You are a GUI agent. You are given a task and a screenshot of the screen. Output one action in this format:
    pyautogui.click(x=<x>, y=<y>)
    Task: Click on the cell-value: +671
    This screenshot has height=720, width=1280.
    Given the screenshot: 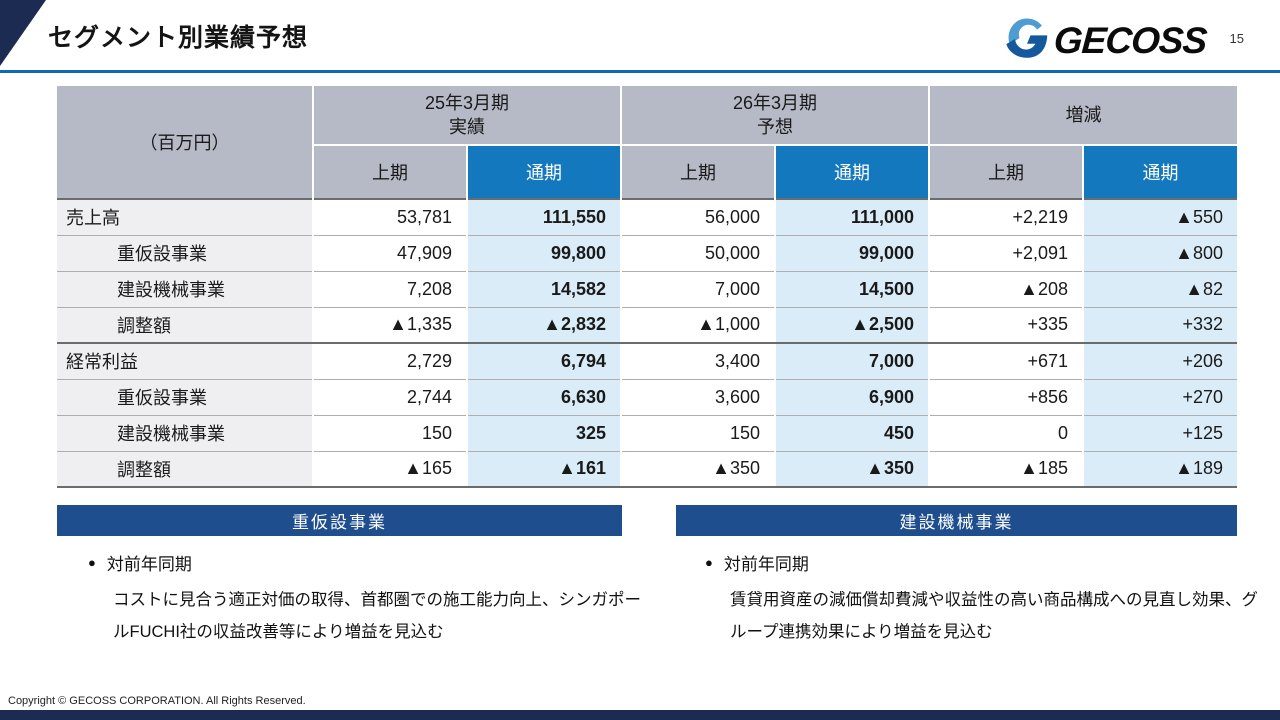 What is the action you would take?
    pyautogui.click(x=1006, y=361)
    